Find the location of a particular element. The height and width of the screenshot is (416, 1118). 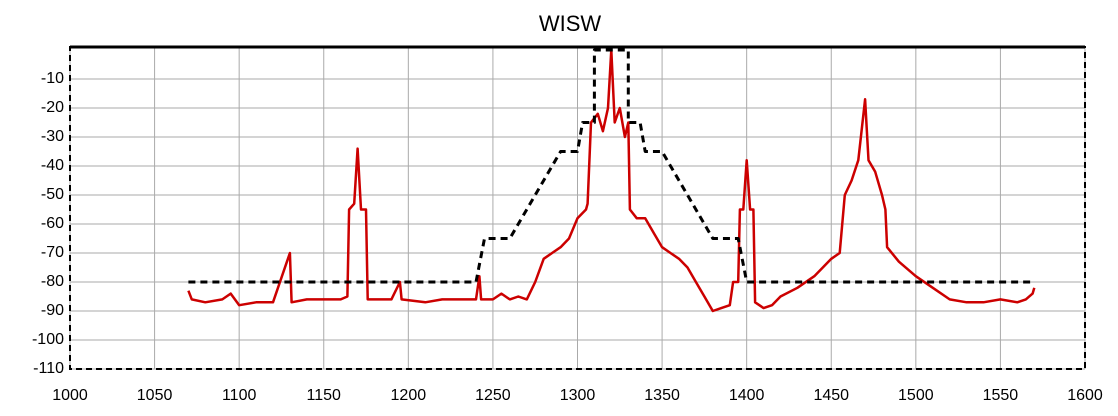

y-tick-label: -100 is located at coordinates (48, 339).